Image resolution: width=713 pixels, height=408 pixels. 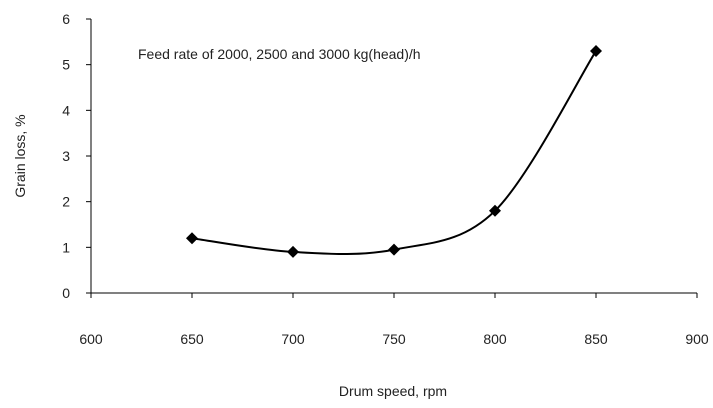 What do you see at coordinates (394, 339) in the screenshot?
I see `x-tick-label: 750` at bounding box center [394, 339].